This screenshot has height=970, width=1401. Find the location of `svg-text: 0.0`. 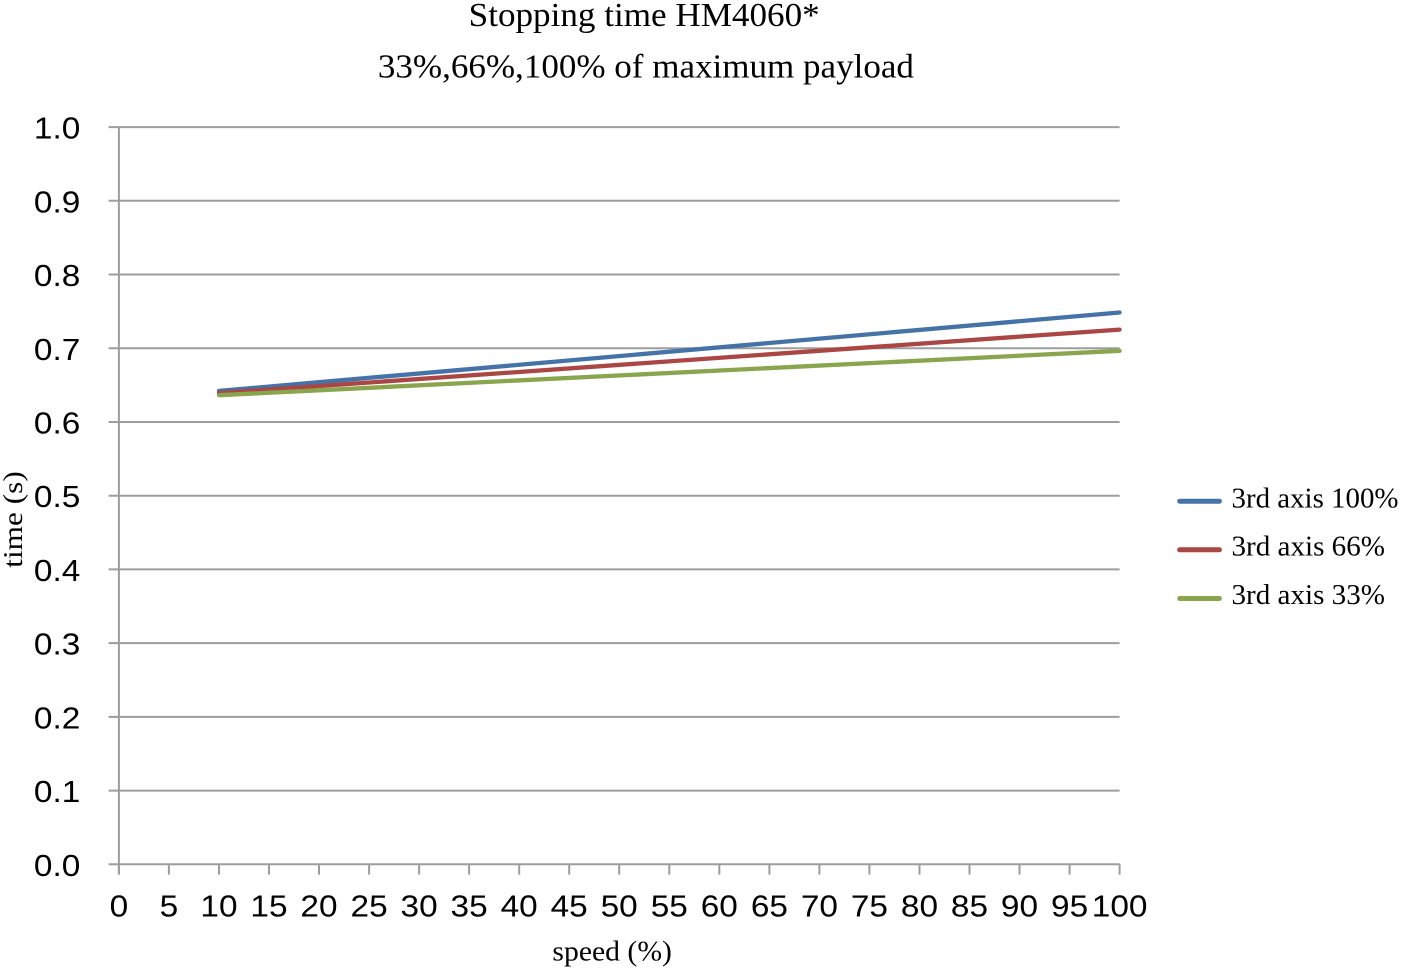

svg-text: 0.0 is located at coordinates (57, 865).